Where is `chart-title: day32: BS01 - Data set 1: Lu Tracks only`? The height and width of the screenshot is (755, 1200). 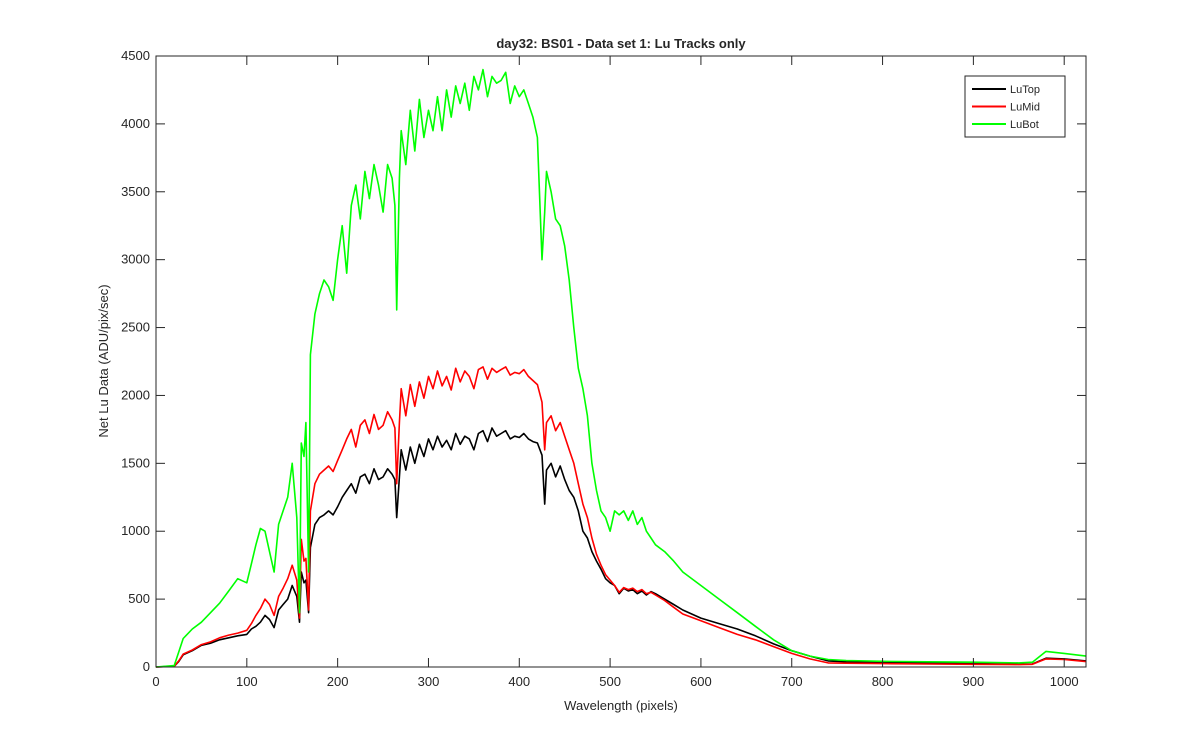 chart-title: day32: BS01 - Data set 1: Lu Tracks only is located at coordinates (621, 43).